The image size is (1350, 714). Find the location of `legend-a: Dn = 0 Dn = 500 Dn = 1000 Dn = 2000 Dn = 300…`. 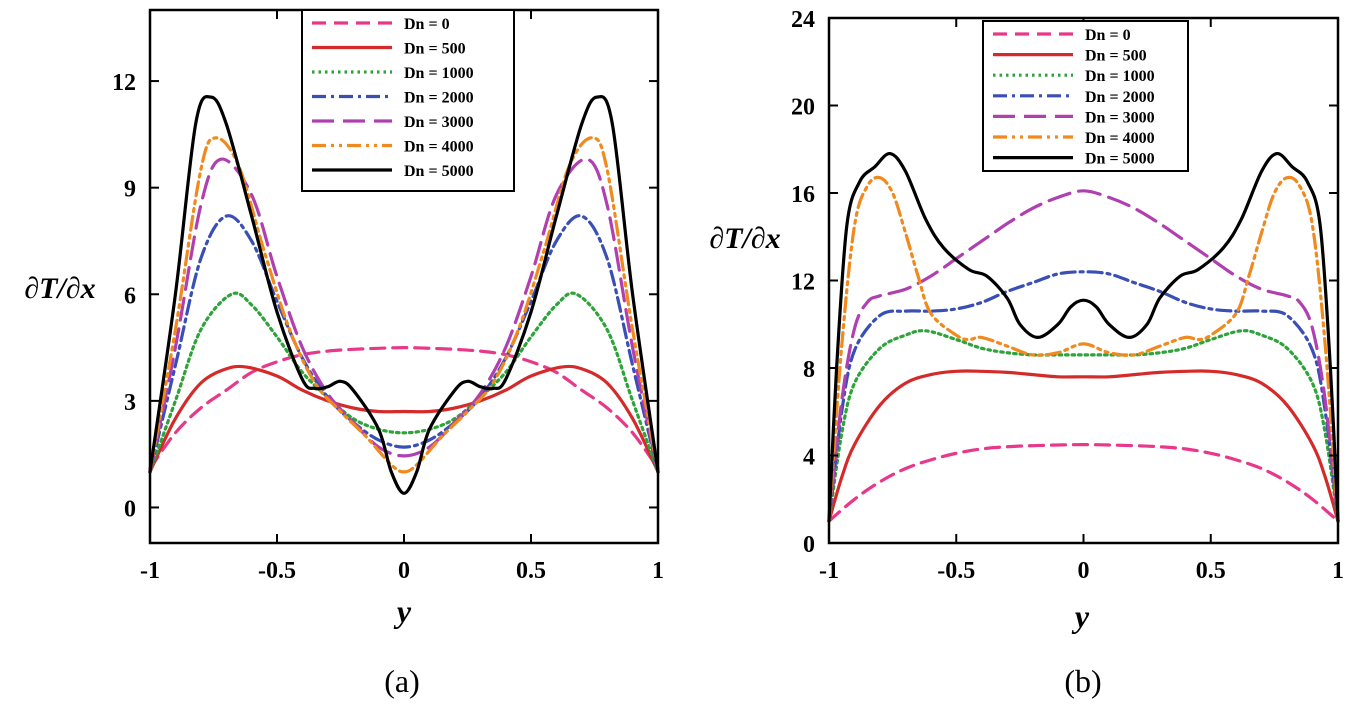

legend-a: Dn = 0 Dn = 500 Dn = 1000 Dn = 2000 Dn = 300… is located at coordinates (408, 100).